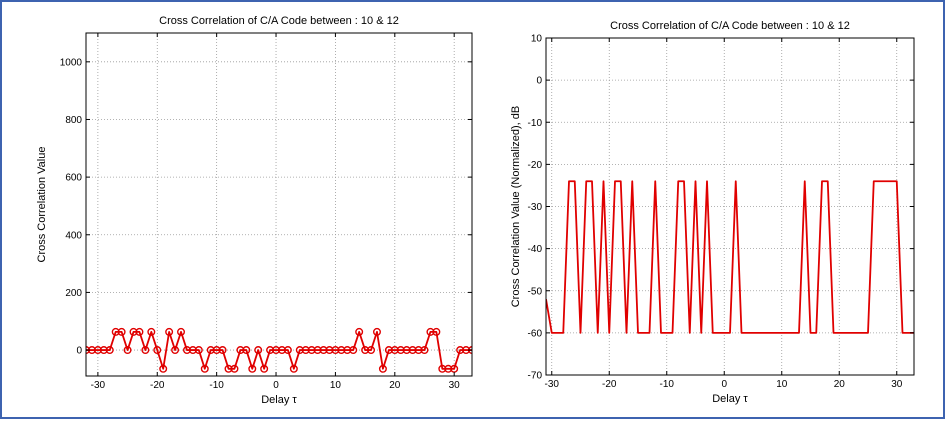  Describe the element at coordinates (516, 207) in the screenshot. I see `y-axis-label: Cross Correlation Value (Normalized), dB` at that location.